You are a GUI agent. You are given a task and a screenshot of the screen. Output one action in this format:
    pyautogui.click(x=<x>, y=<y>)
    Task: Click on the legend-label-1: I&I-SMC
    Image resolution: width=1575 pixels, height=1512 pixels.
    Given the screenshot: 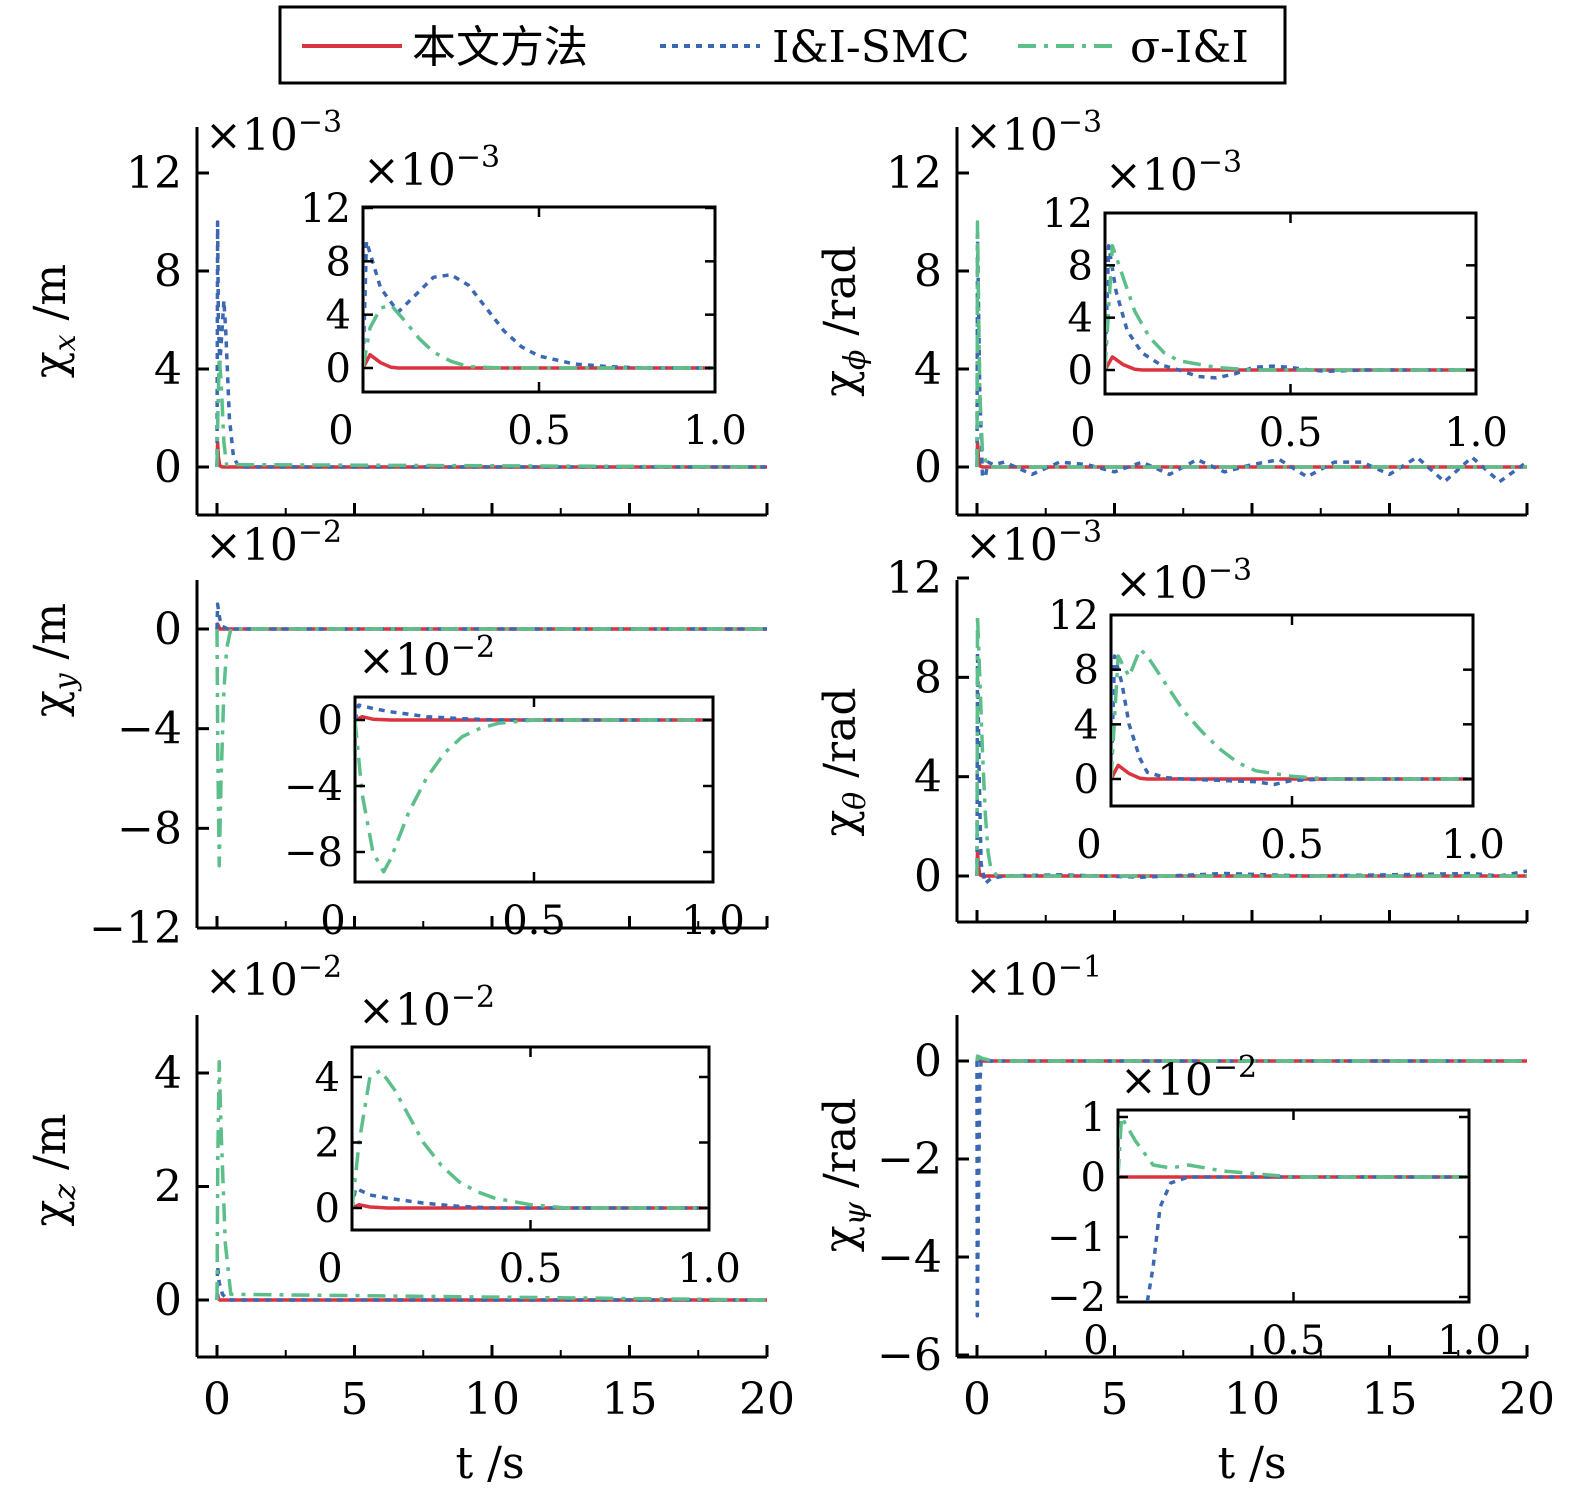 What is the action you would take?
    pyautogui.click(x=871, y=47)
    